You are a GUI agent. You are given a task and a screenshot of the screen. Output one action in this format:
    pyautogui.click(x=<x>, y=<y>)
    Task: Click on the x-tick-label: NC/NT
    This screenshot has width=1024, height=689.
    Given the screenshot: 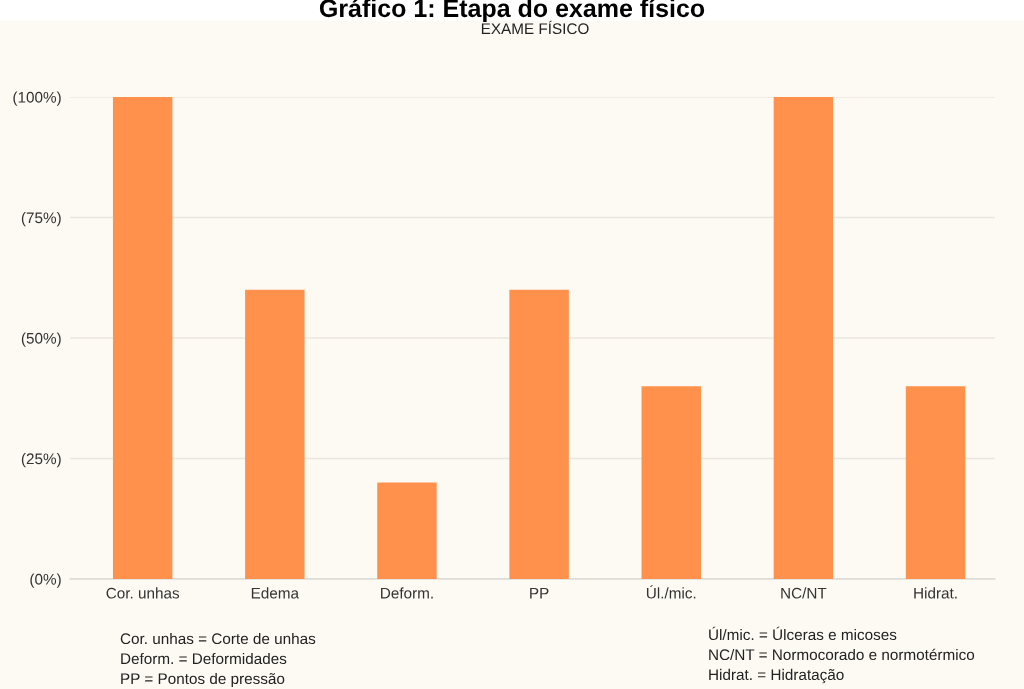 What is the action you would take?
    pyautogui.click(x=804, y=593)
    